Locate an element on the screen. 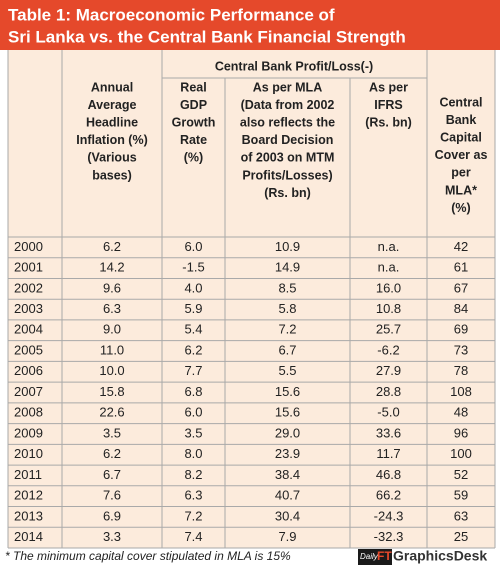 This screenshot has width=500, height=568. year-cell: 2006 is located at coordinates (28, 370).